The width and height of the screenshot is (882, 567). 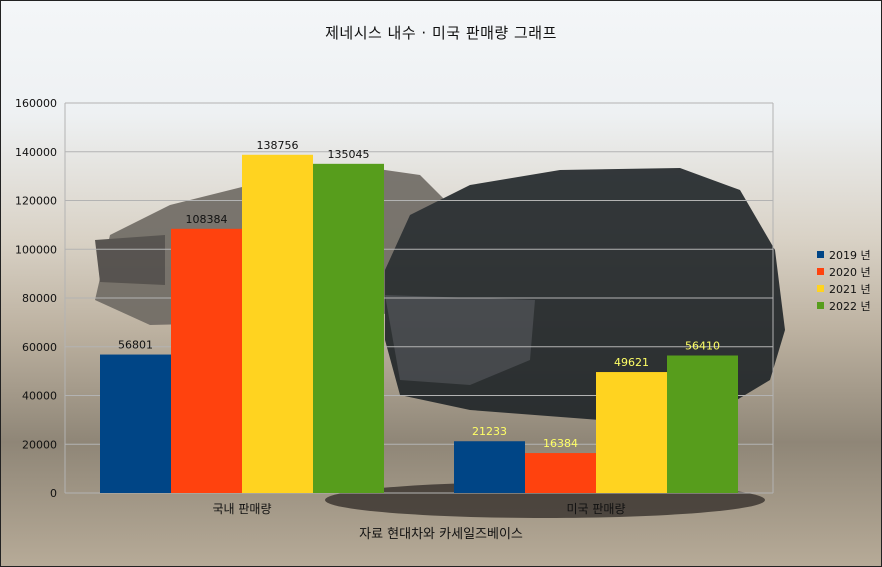 What do you see at coordinates (36, 152) in the screenshot?
I see `y-tick-label: 140000` at bounding box center [36, 152].